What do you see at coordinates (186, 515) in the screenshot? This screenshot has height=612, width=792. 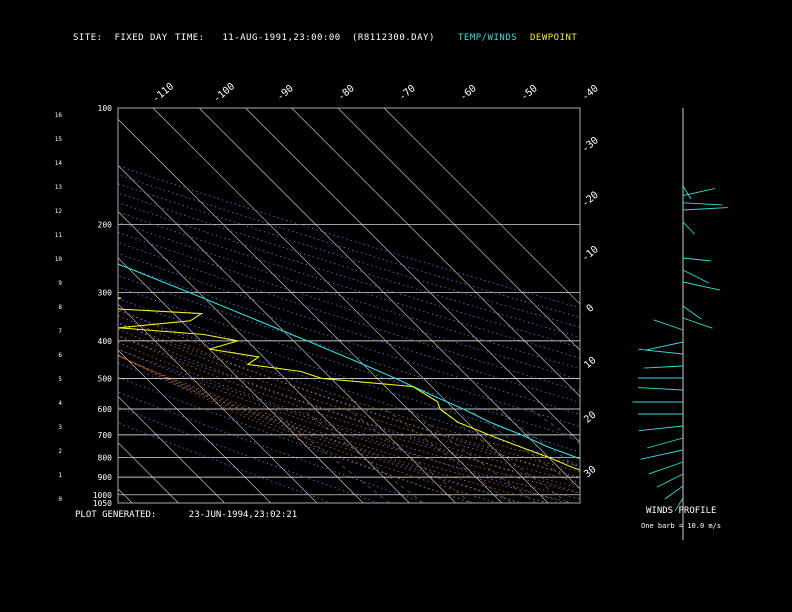 I see `footer-generated: PLOT GENERATED: 23-JUN-1994,23:02:21` at bounding box center [186, 515].